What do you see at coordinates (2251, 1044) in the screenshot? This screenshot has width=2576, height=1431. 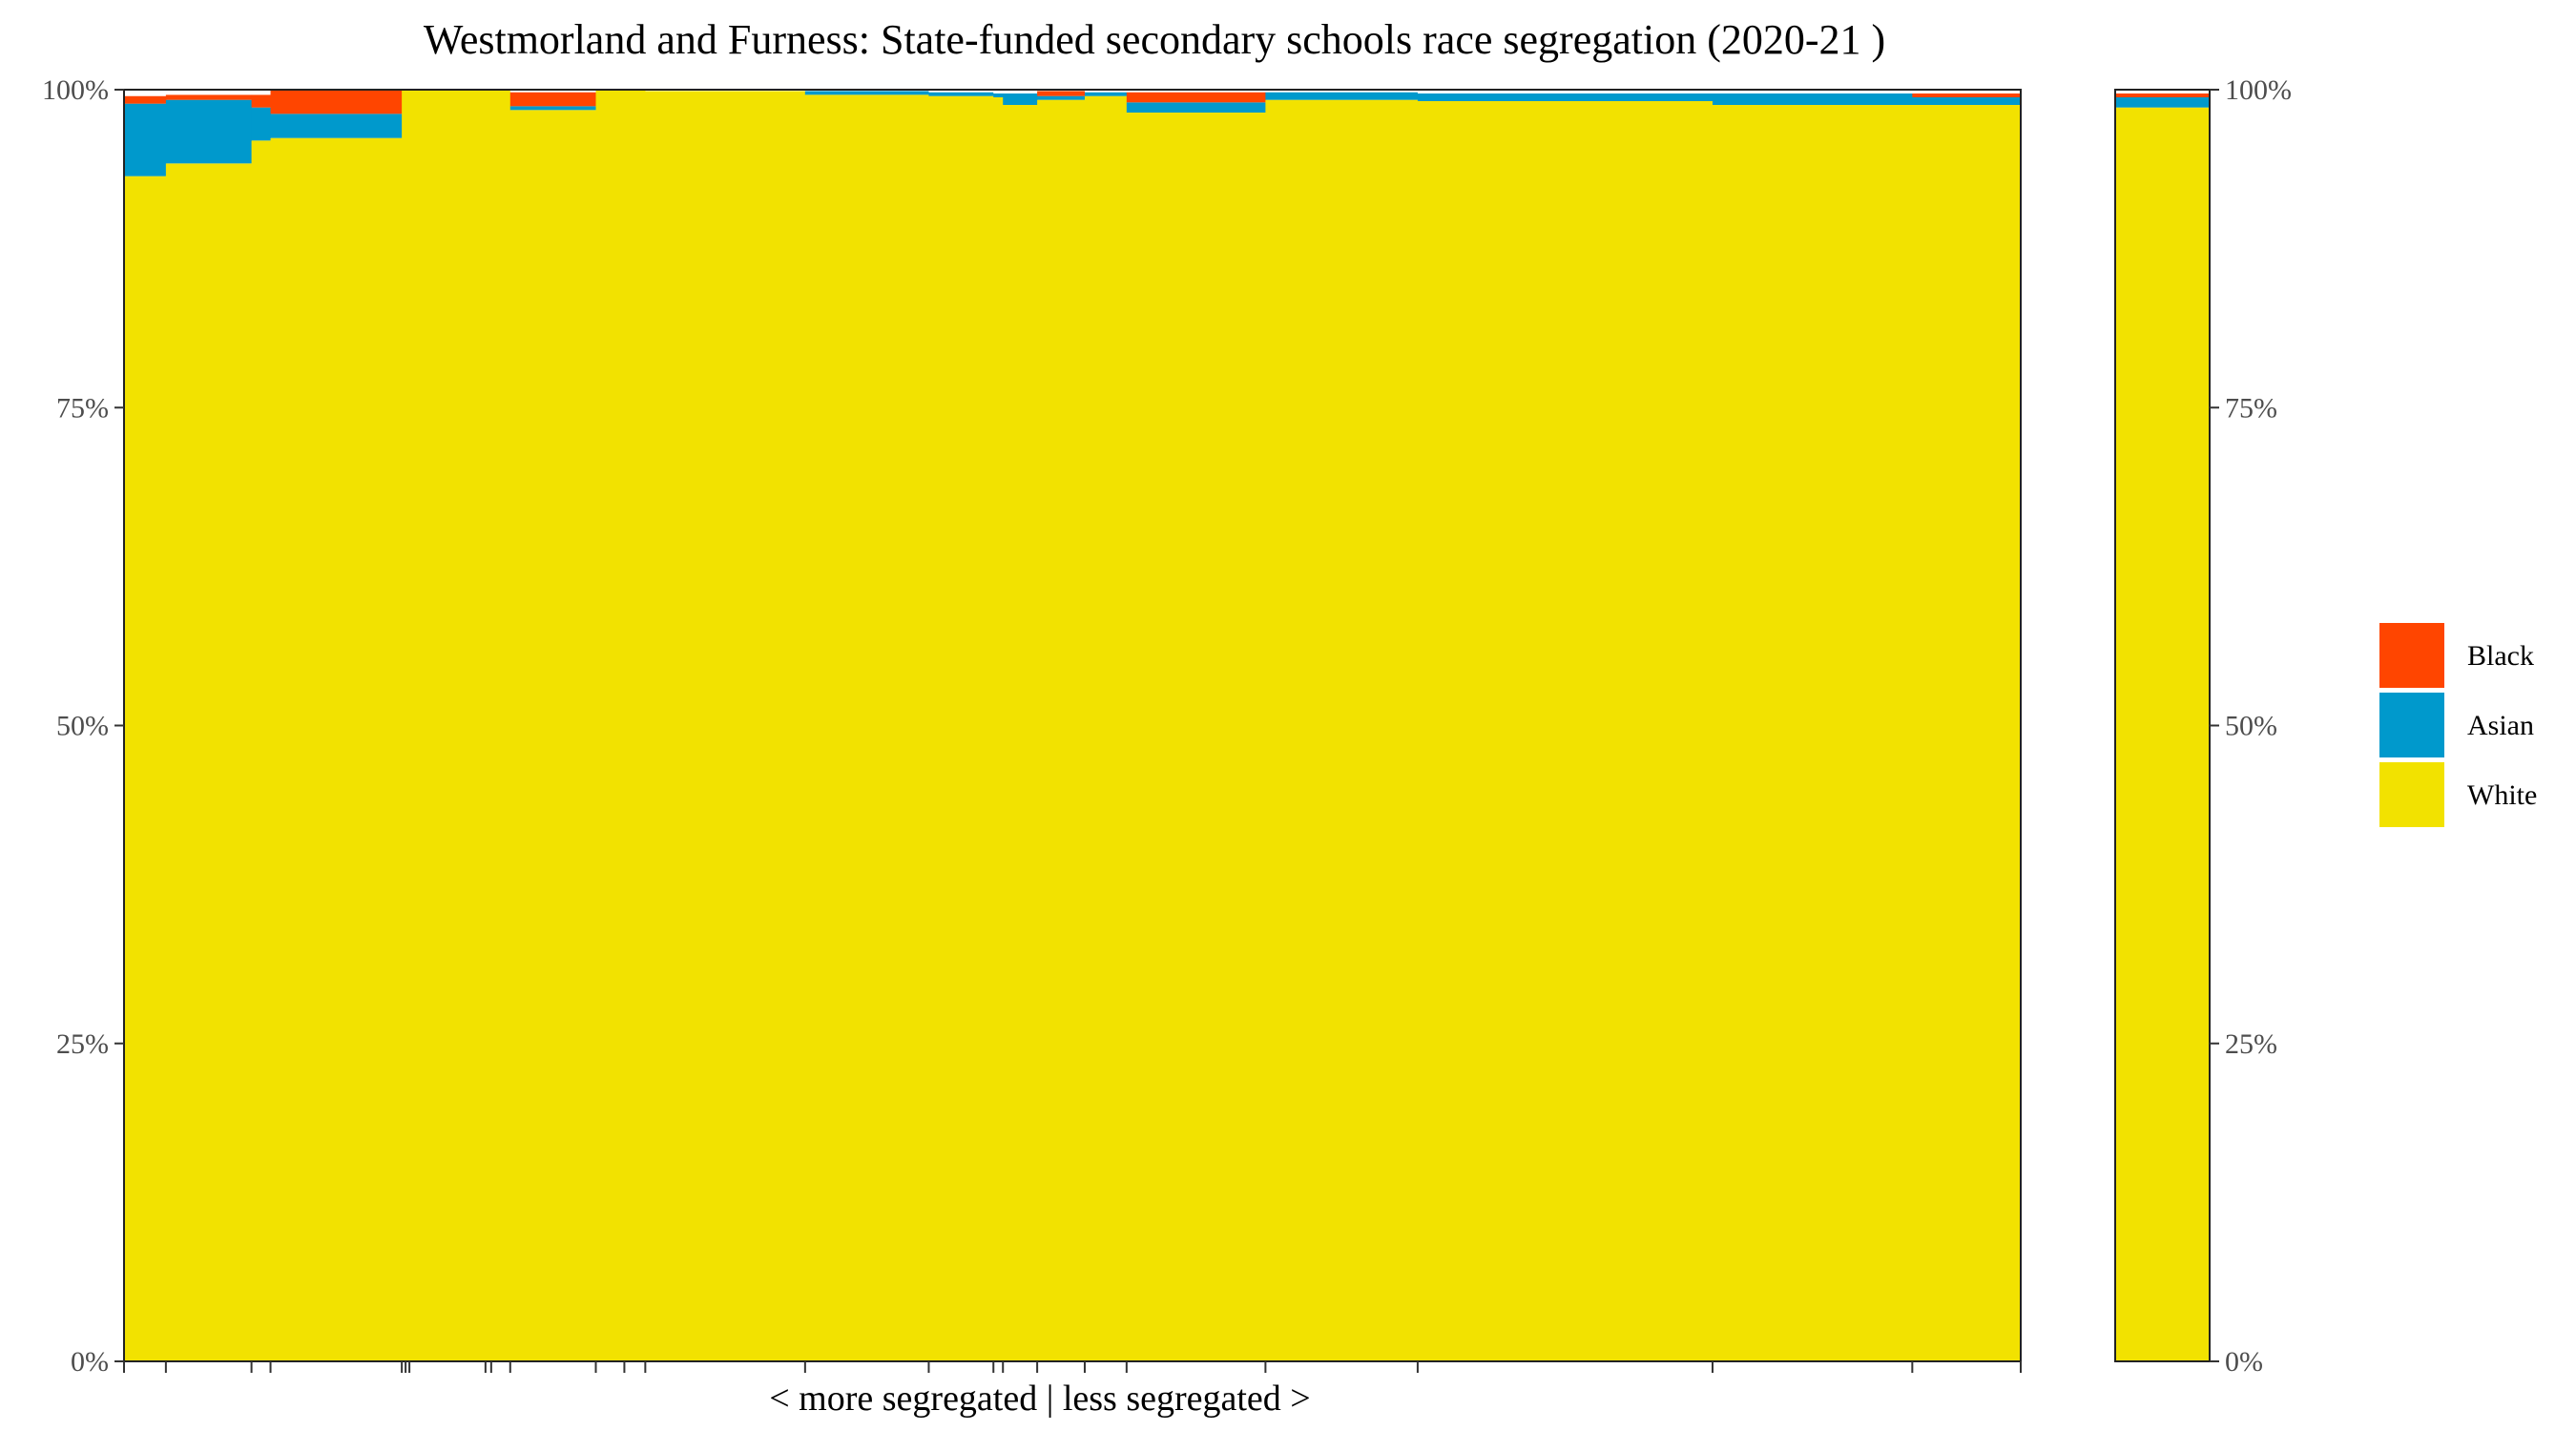 I see `y-tick-label-right: 25%` at bounding box center [2251, 1044].